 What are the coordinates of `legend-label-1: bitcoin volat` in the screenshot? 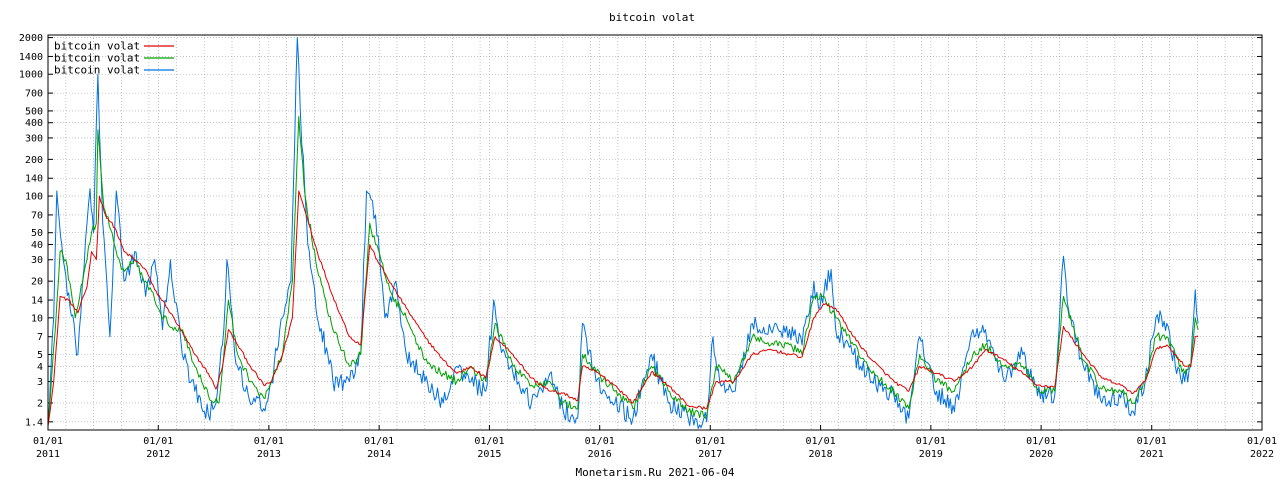 It's located at (97, 46).